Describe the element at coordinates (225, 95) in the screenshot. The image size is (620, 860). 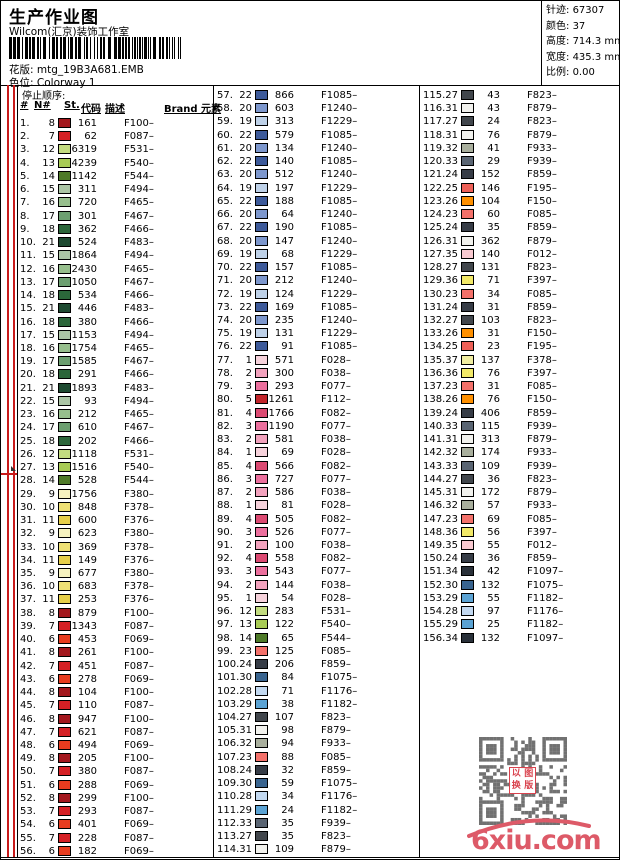
I see `stop-number: 57.` at that location.